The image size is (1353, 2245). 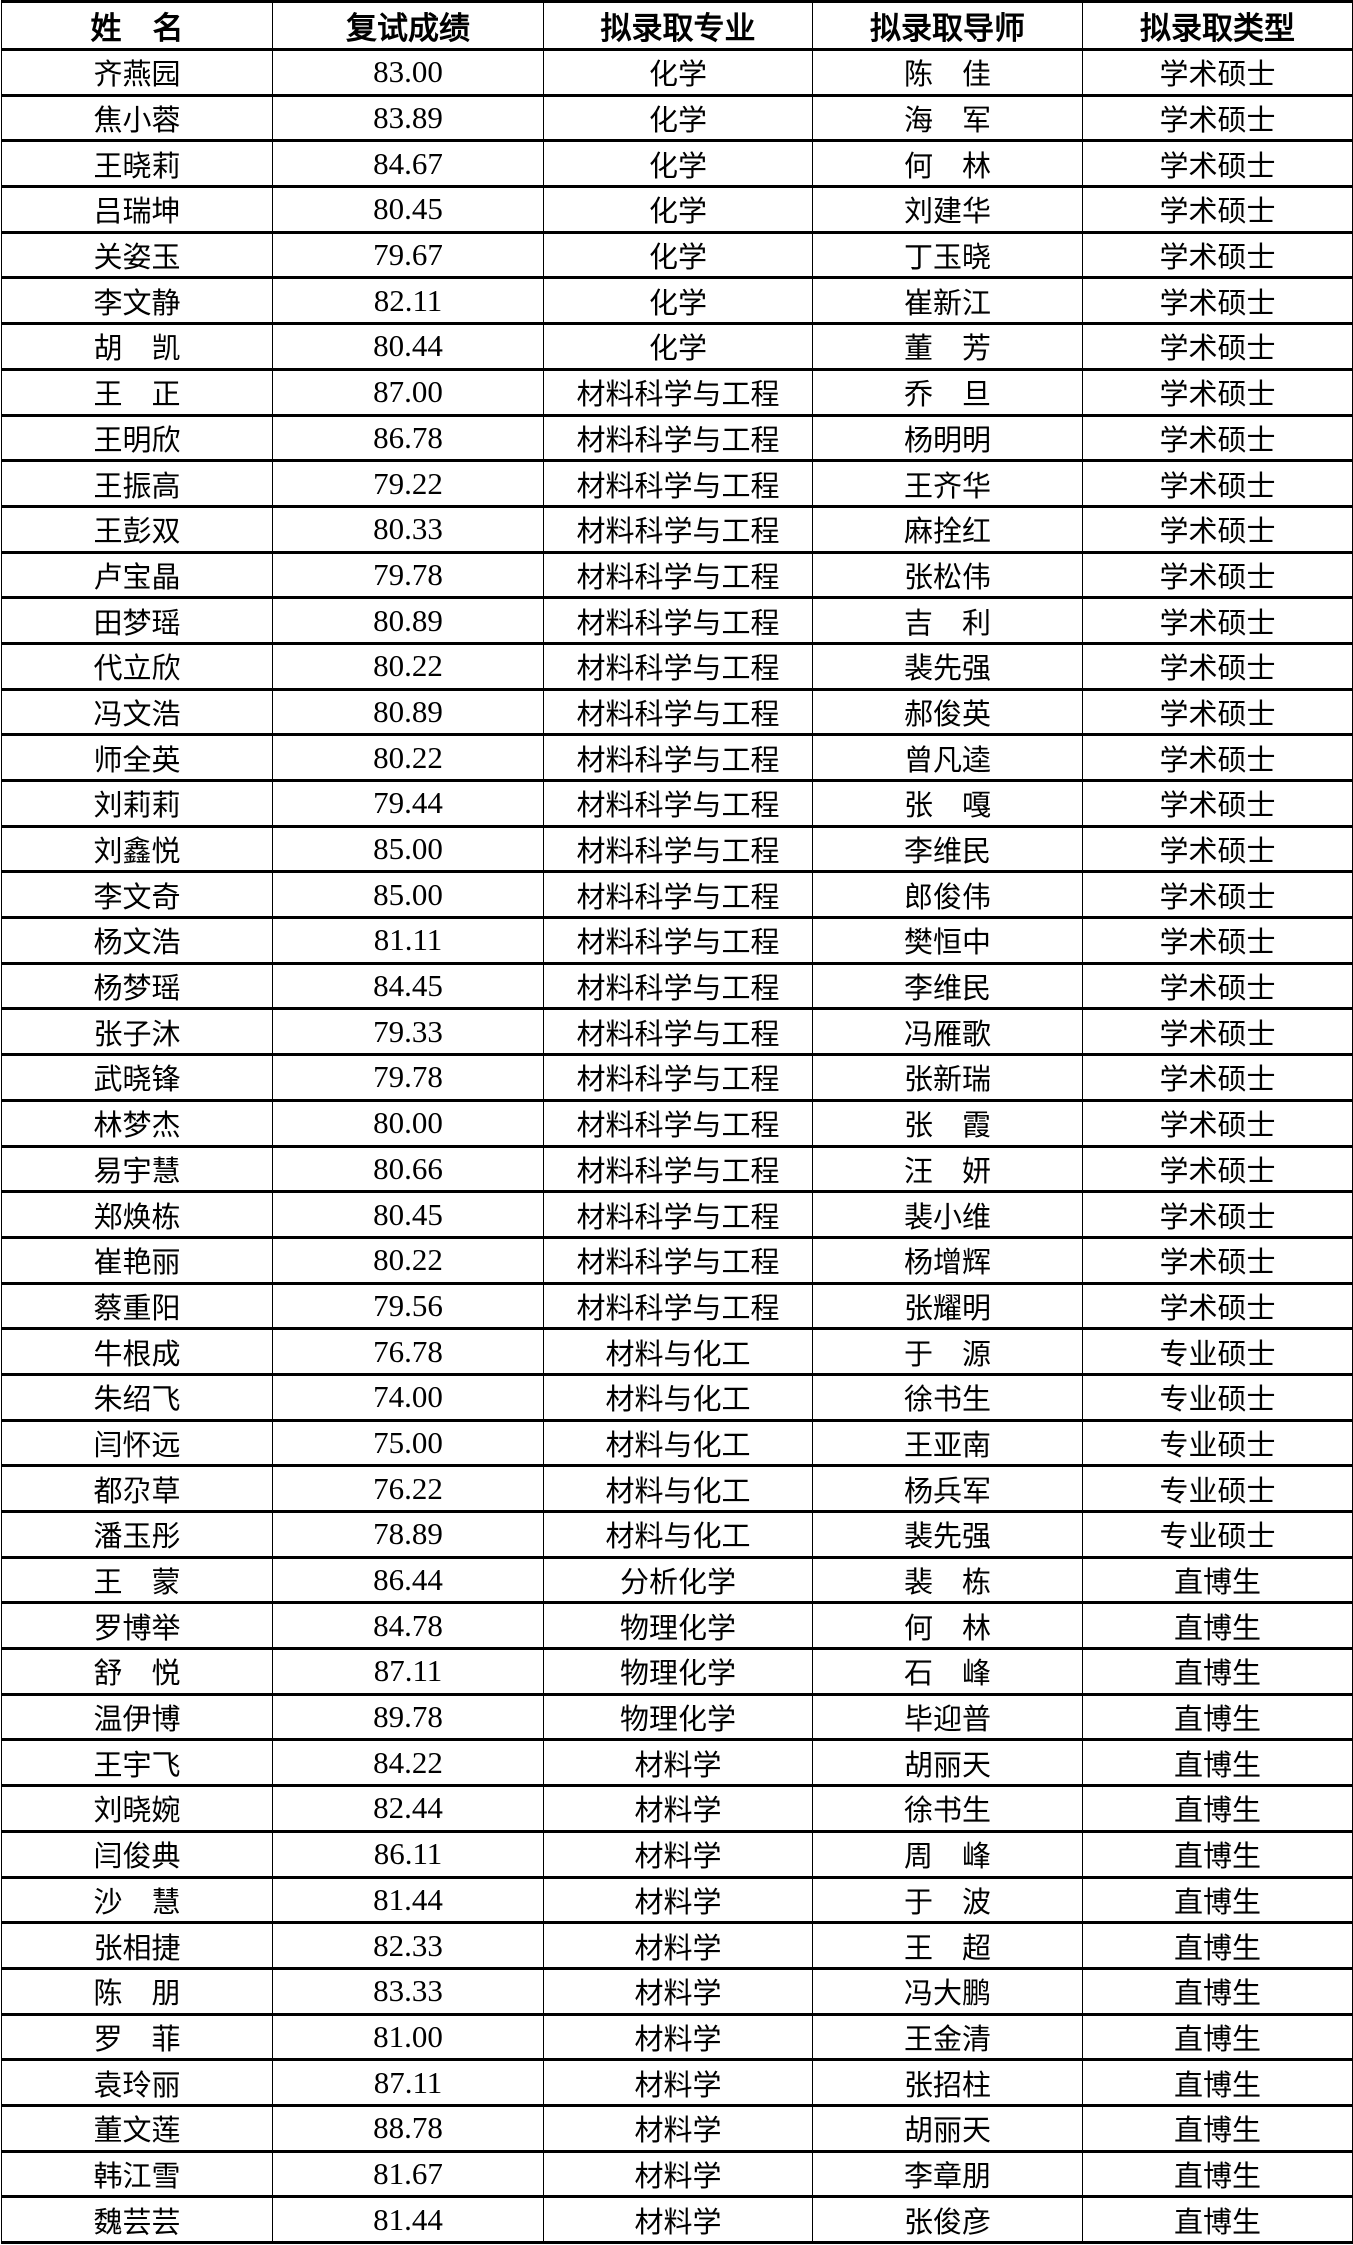 What do you see at coordinates (1217, 25) in the screenshot?
I see `header-type: 拟录取类型` at bounding box center [1217, 25].